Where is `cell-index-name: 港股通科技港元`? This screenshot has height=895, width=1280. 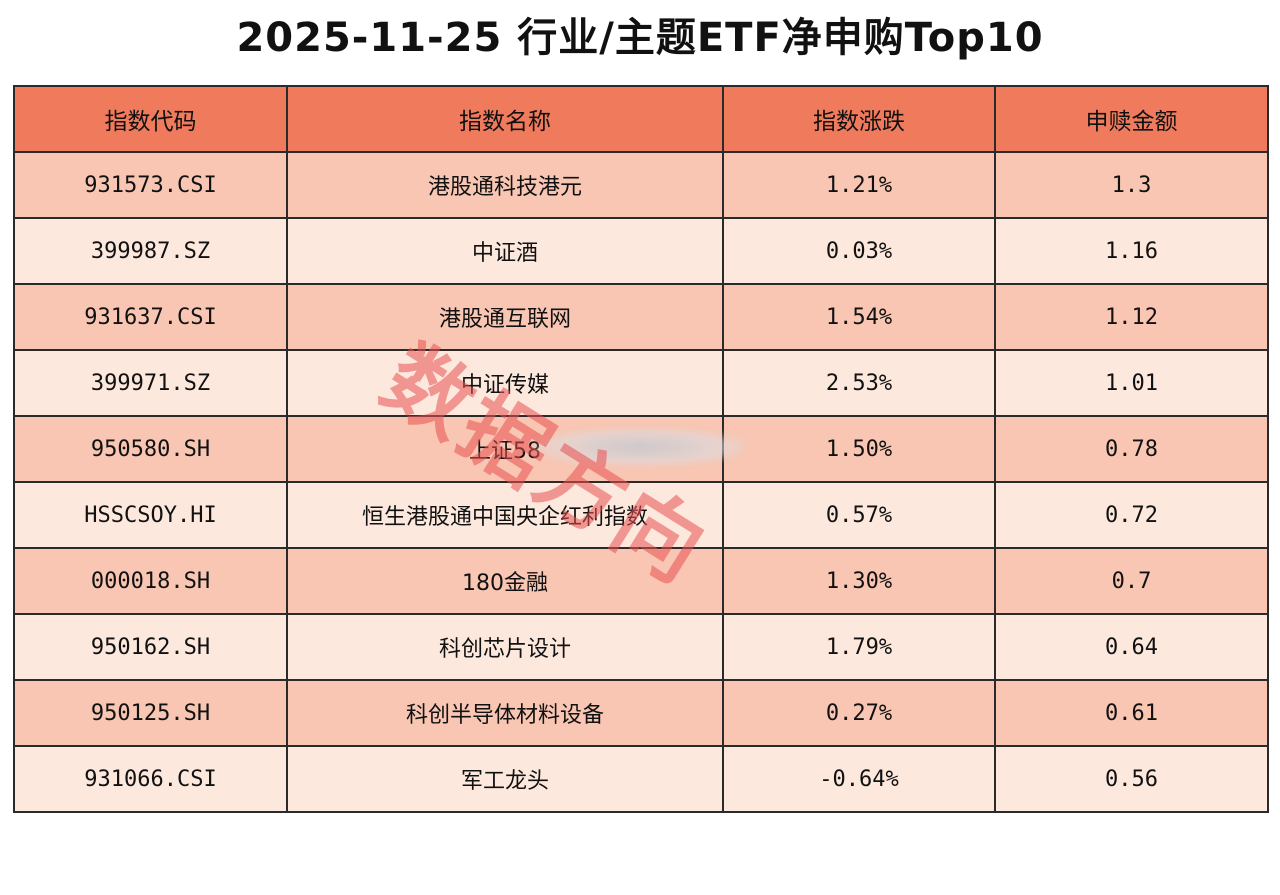
cell-index-name: 港股通科技港元 is located at coordinates (505, 185).